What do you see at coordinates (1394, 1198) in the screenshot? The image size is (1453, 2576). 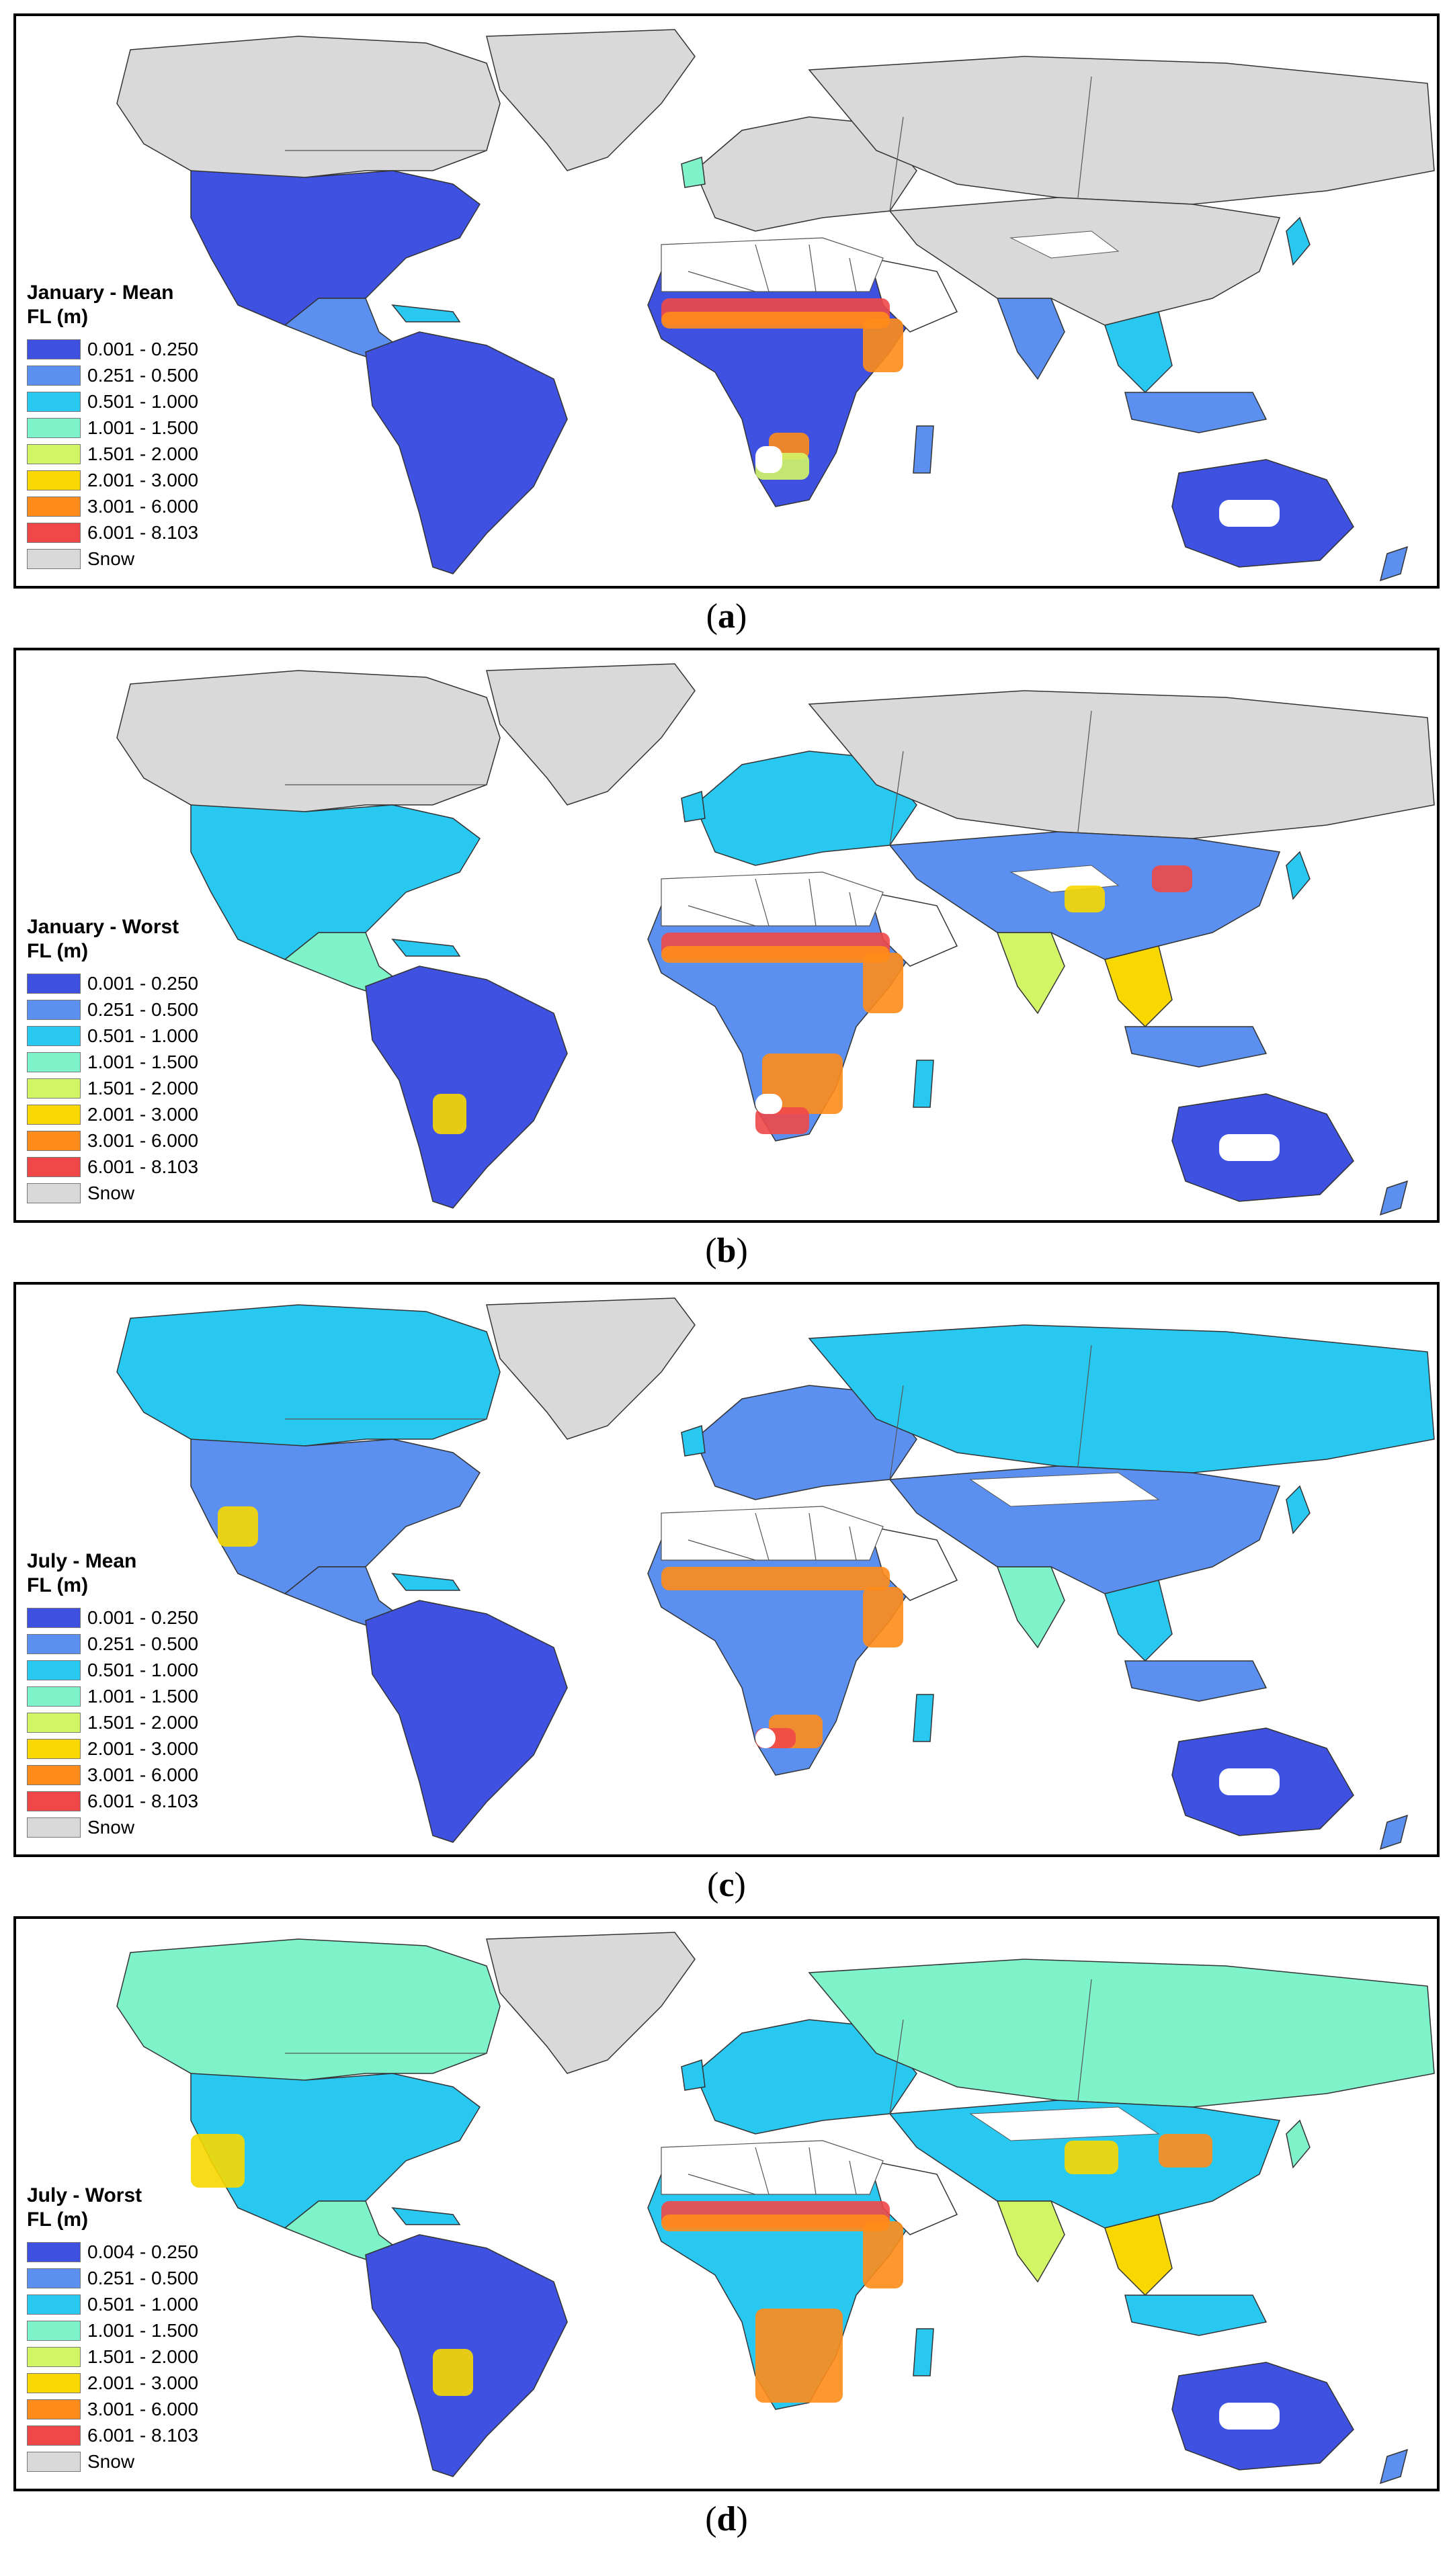 I see `region-nz` at bounding box center [1394, 1198].